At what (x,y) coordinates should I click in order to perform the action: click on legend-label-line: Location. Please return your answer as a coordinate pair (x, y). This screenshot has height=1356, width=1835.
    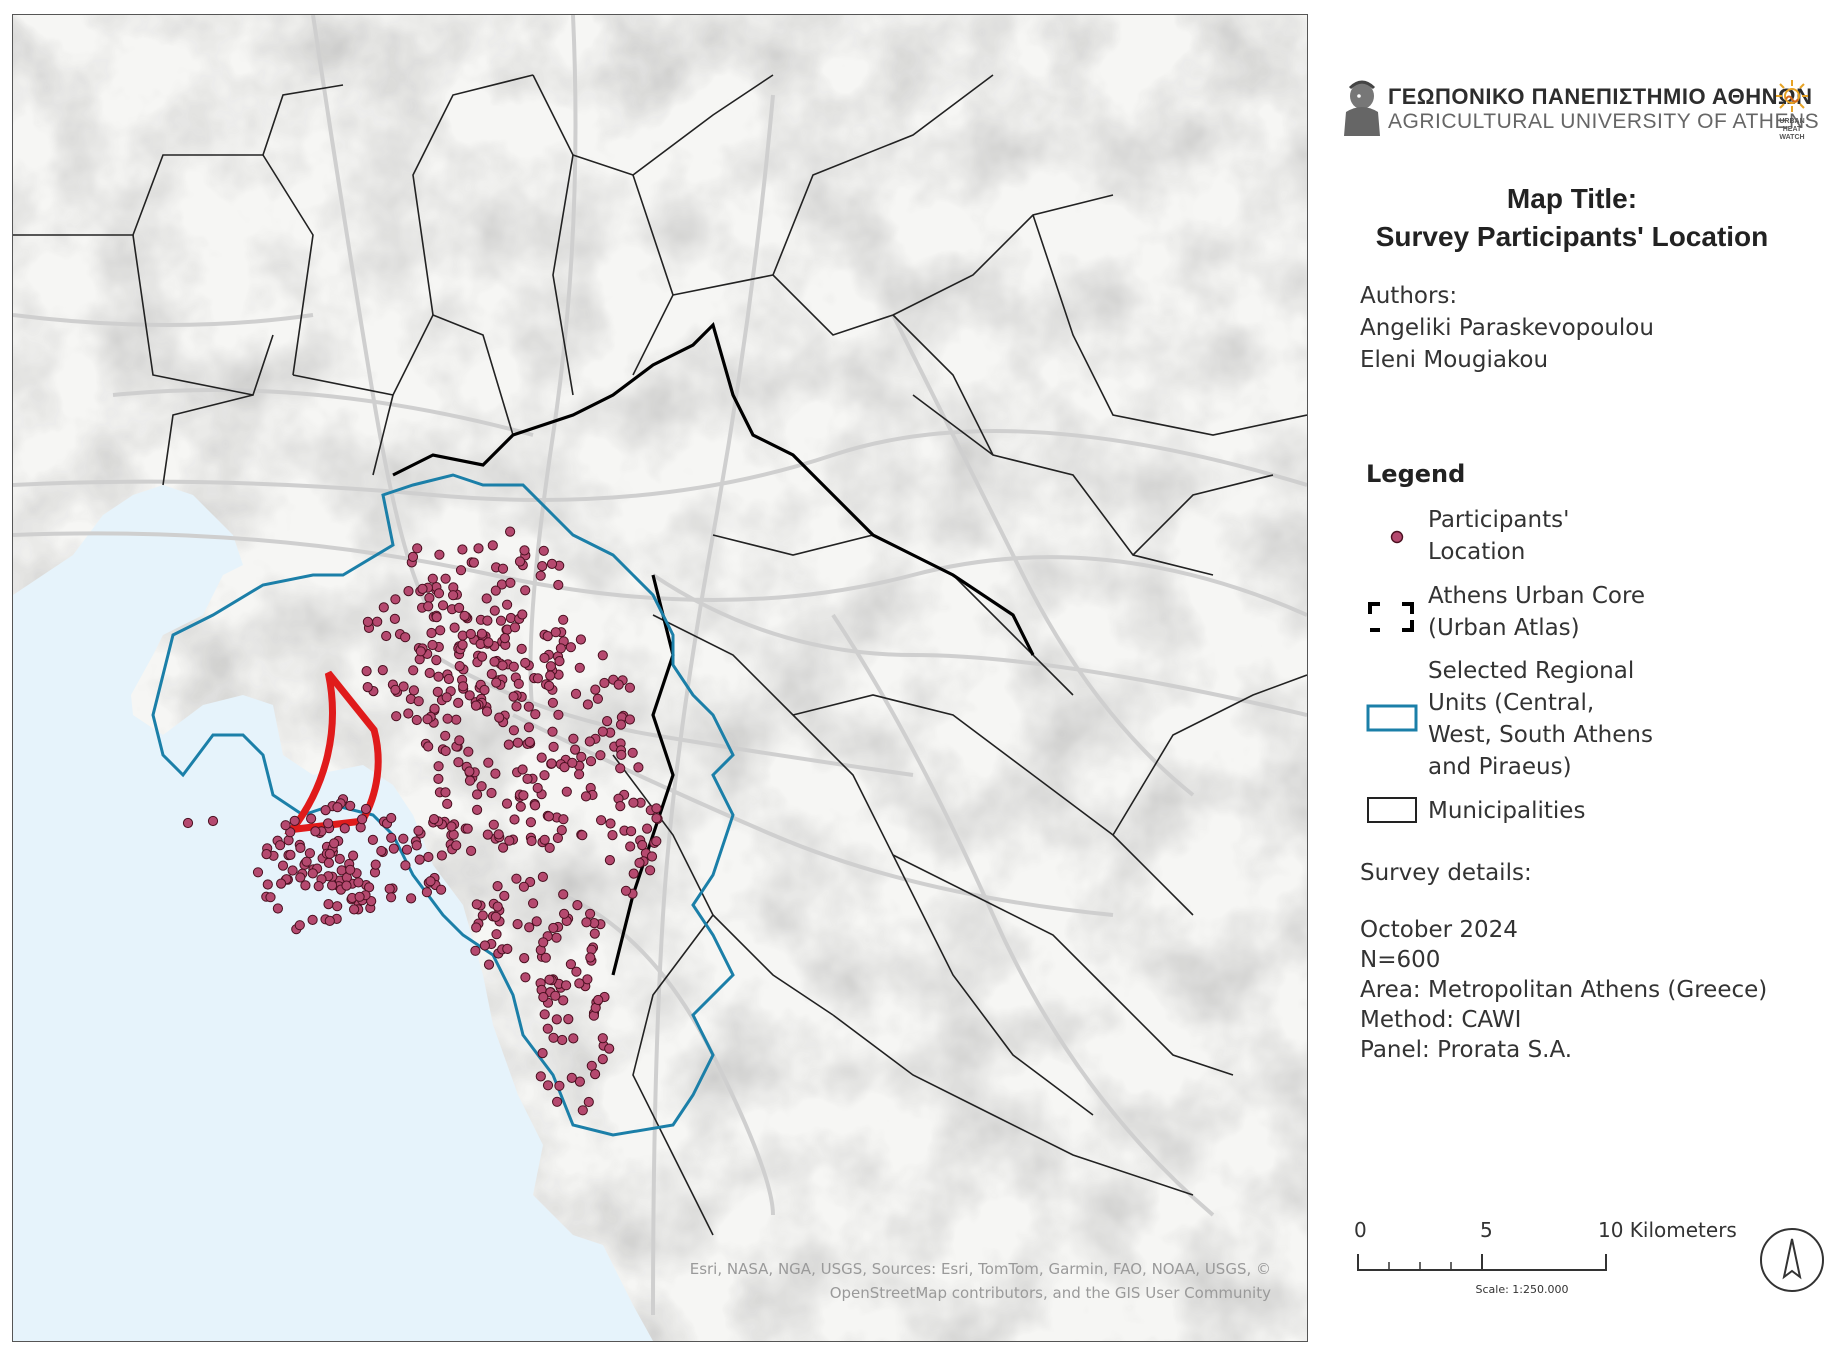
    Looking at the image, I should click on (1477, 552).